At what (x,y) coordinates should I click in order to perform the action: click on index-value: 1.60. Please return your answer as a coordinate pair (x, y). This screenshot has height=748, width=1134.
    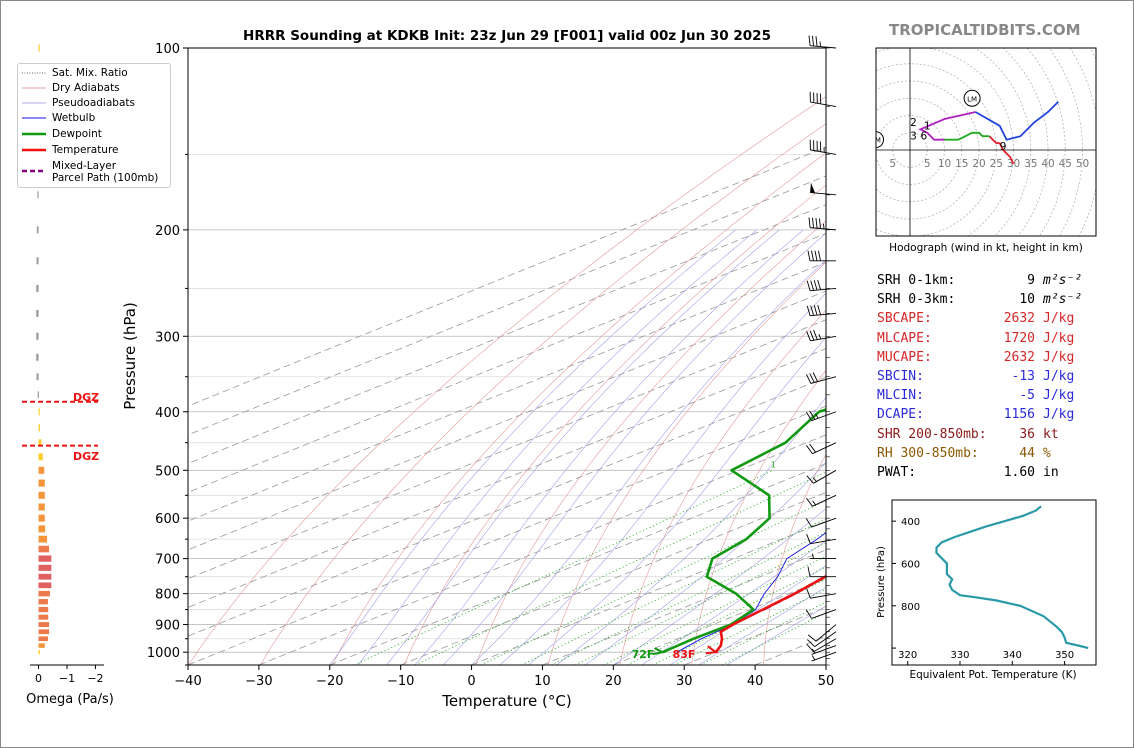
    Looking at the image, I should click on (1019, 472).